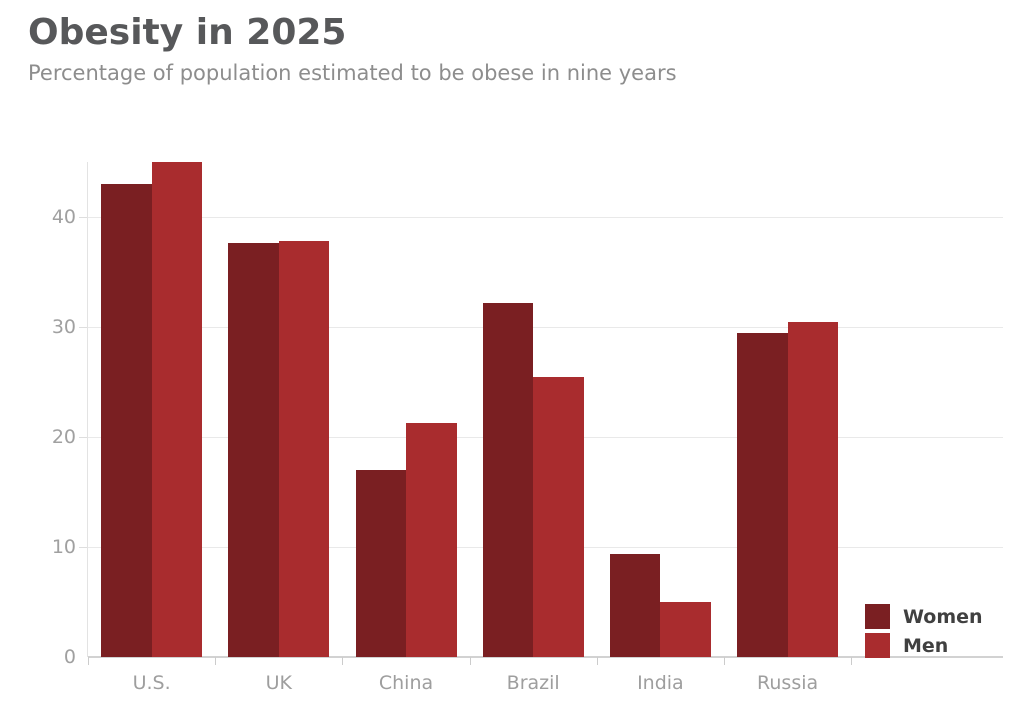 The image size is (1024, 728). I want to click on y-axis-label-20: 20, so click(63, 437).